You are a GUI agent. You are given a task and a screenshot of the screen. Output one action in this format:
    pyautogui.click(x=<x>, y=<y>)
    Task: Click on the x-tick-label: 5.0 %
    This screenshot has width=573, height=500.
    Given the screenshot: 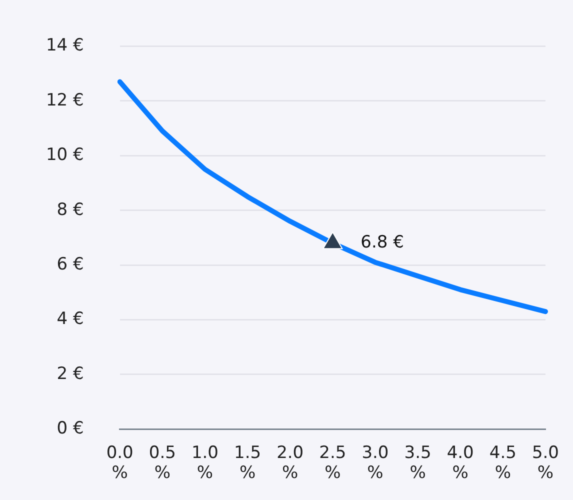 What is the action you would take?
    pyautogui.click(x=546, y=463)
    